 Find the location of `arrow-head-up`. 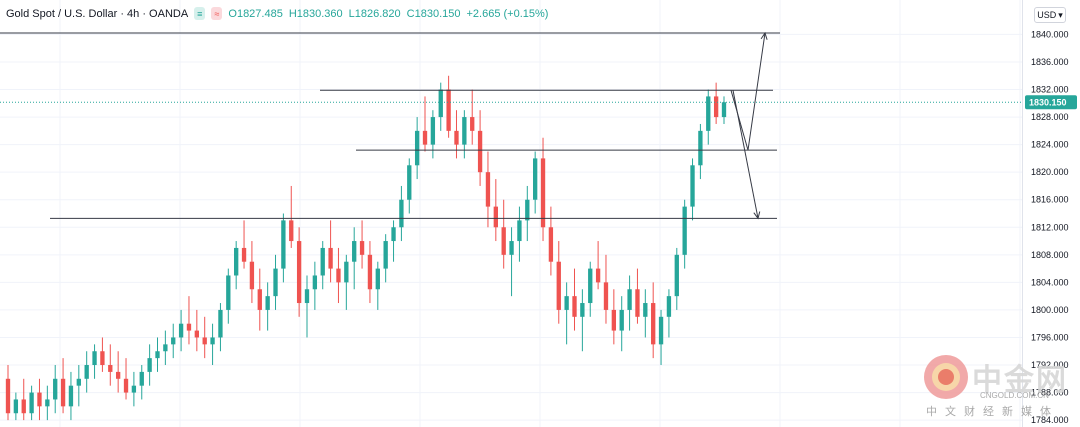

arrow-head-up is located at coordinates (764, 35).